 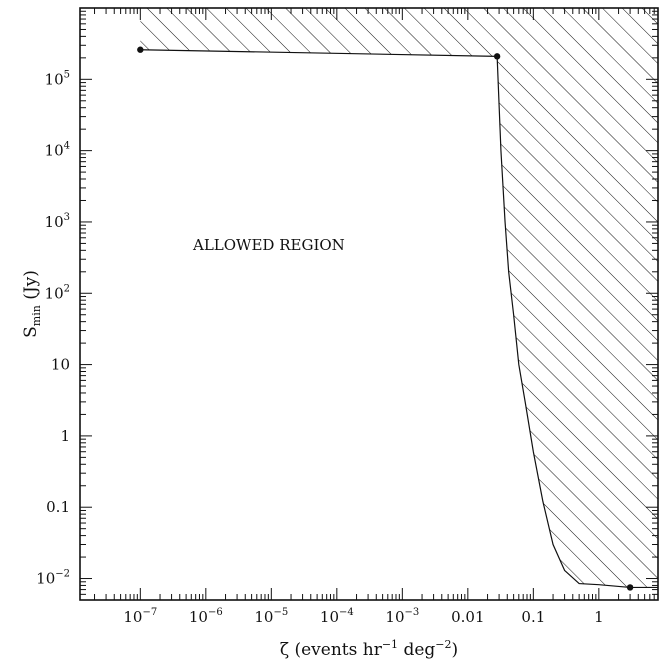 I want to click on y-axis-label: Smin (Jy), so click(x=32, y=304).